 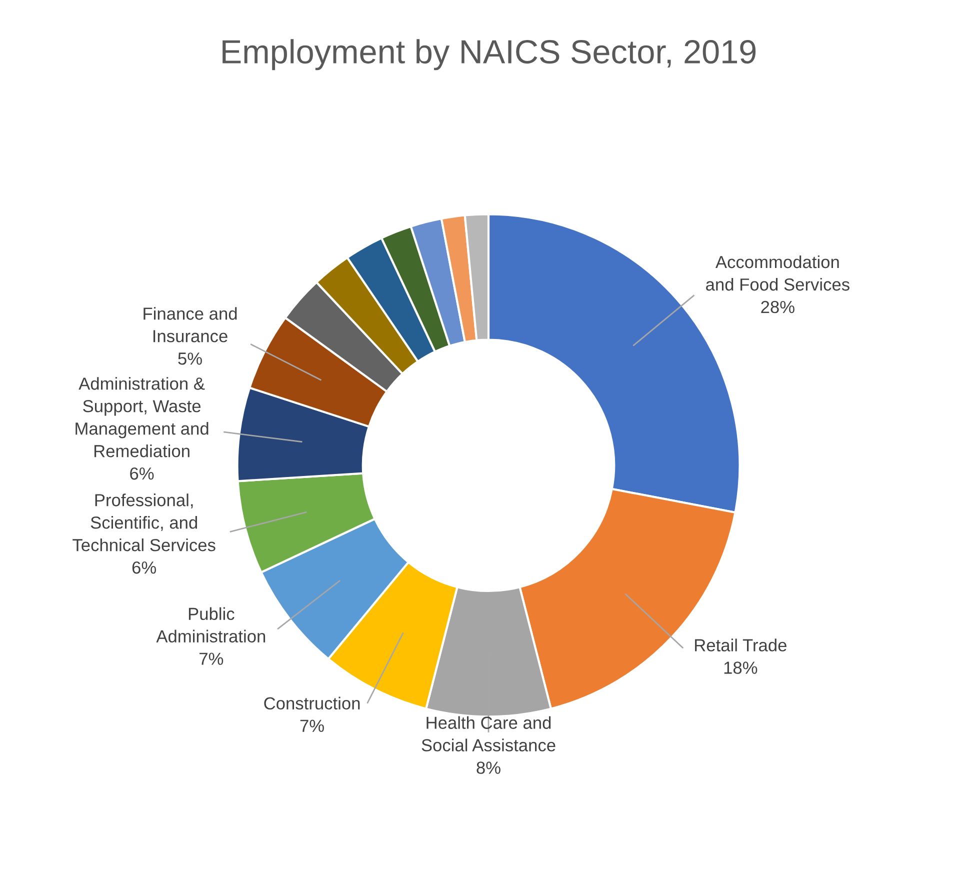 I want to click on slice-label: Professional, Scientific, and Technical Services, so click(x=144, y=523).